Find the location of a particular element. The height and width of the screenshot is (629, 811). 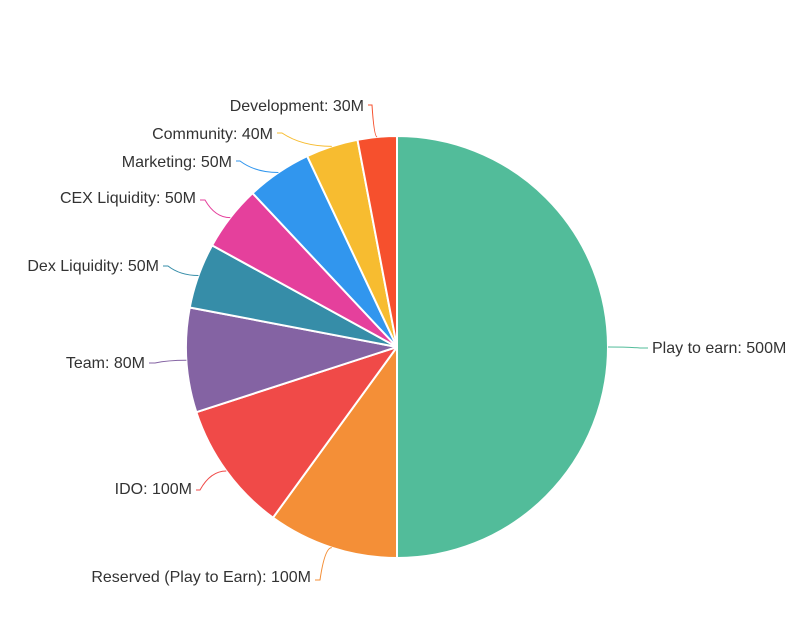

leader-line-ido is located at coordinates (211, 480).